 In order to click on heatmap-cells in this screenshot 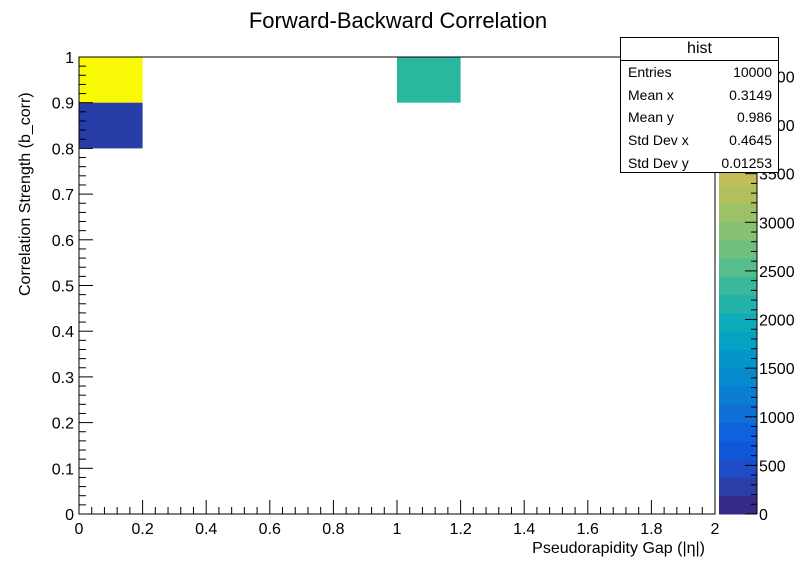, I will do `click(270, 103)`.